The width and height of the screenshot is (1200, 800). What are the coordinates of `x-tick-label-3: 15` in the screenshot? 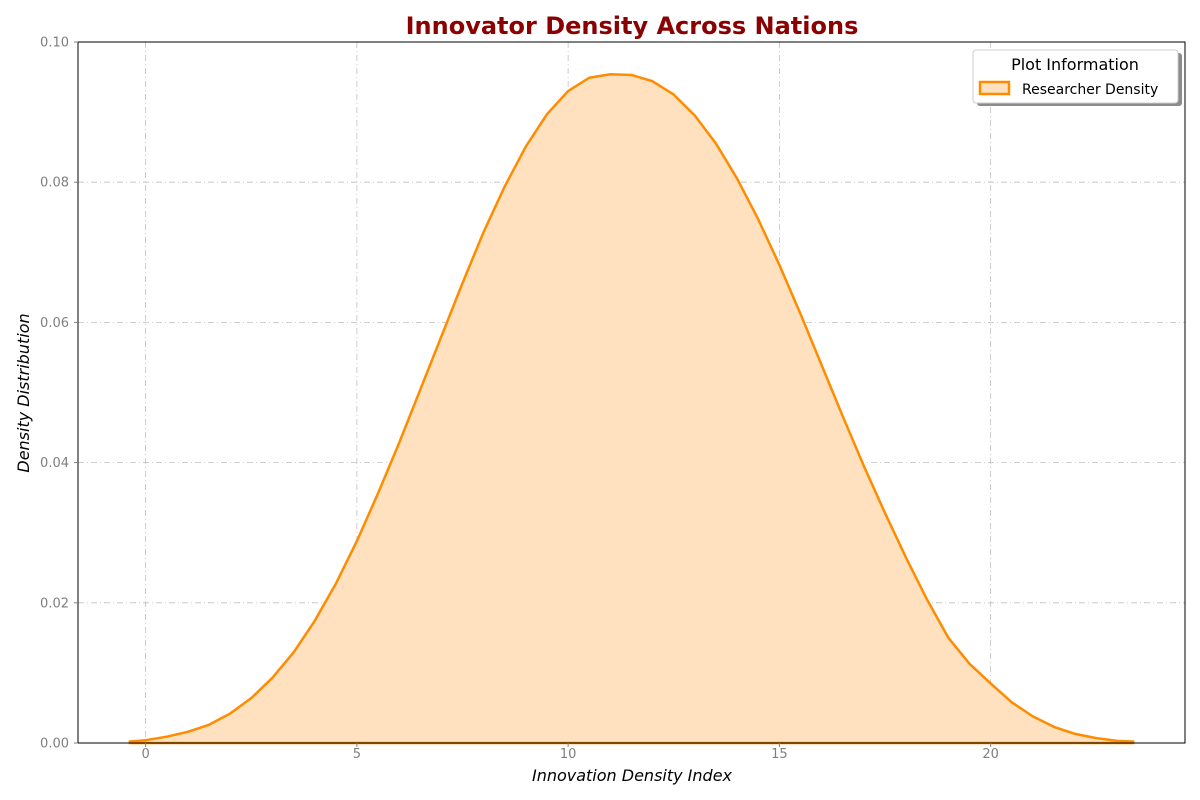 It's located at (779, 754).